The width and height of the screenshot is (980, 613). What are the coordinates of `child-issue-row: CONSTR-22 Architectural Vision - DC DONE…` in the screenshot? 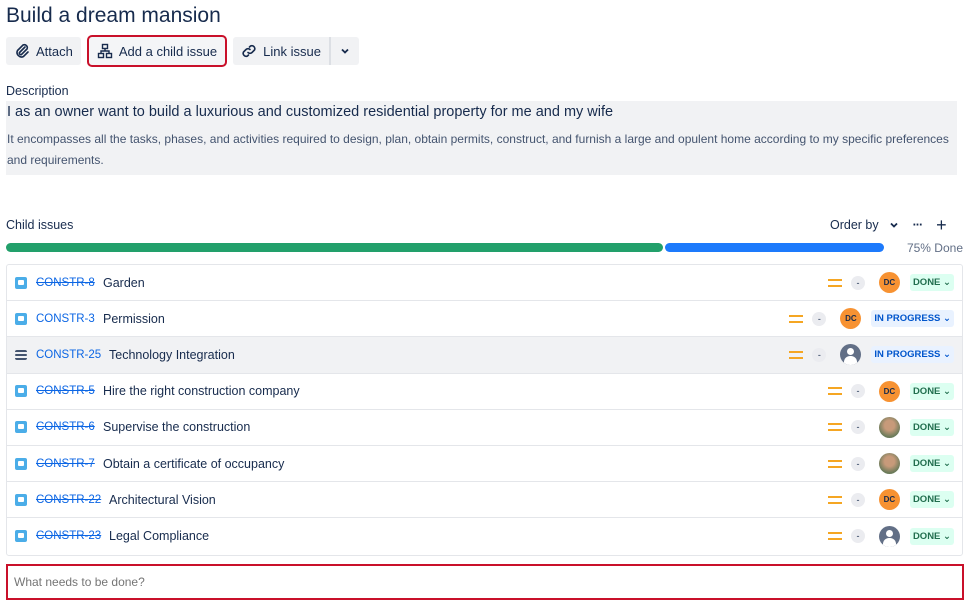 It's located at (484, 500).